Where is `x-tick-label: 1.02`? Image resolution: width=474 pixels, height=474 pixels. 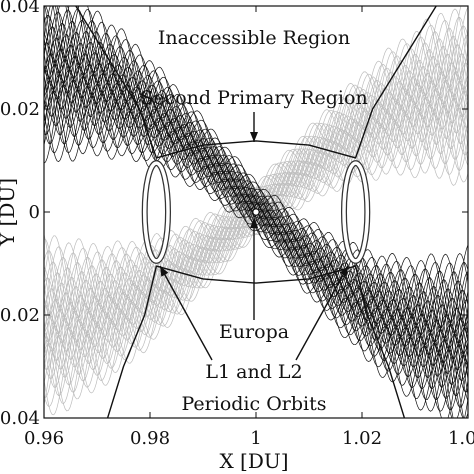
x-tick-label: 1.02 is located at coordinates (362, 438).